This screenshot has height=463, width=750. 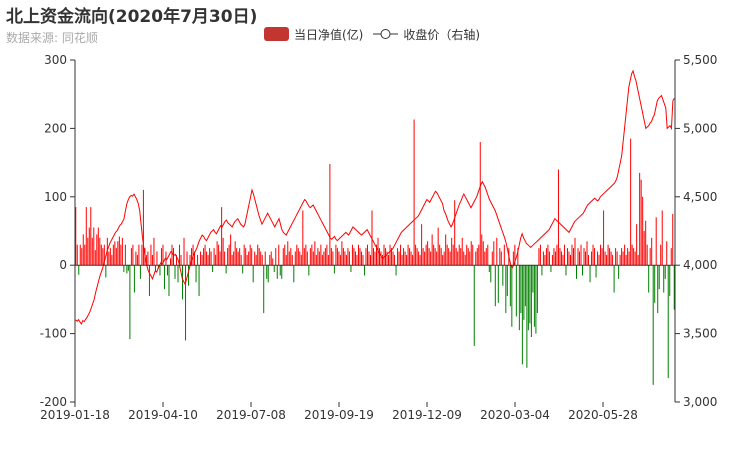 What do you see at coordinates (55, 60) in the screenshot?
I see `y-left-tick-label: 300` at bounding box center [55, 60].